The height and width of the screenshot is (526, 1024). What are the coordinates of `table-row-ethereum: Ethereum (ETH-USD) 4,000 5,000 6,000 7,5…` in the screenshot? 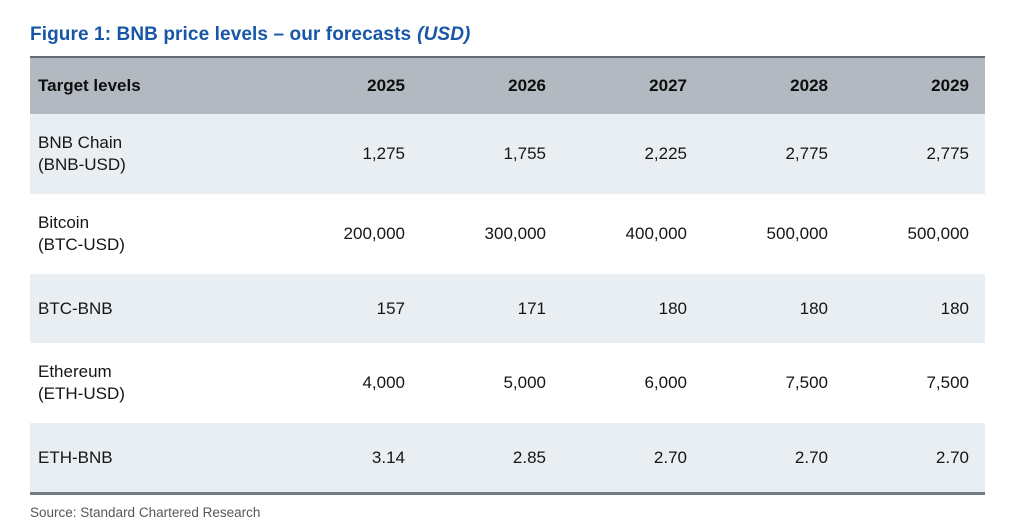 It's located at (507, 383).